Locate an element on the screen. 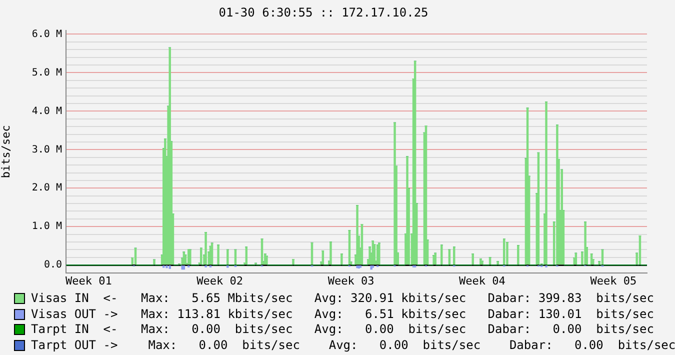 The image size is (675, 355). legend-label: Tarpt OUT -> is located at coordinates (75, 345).